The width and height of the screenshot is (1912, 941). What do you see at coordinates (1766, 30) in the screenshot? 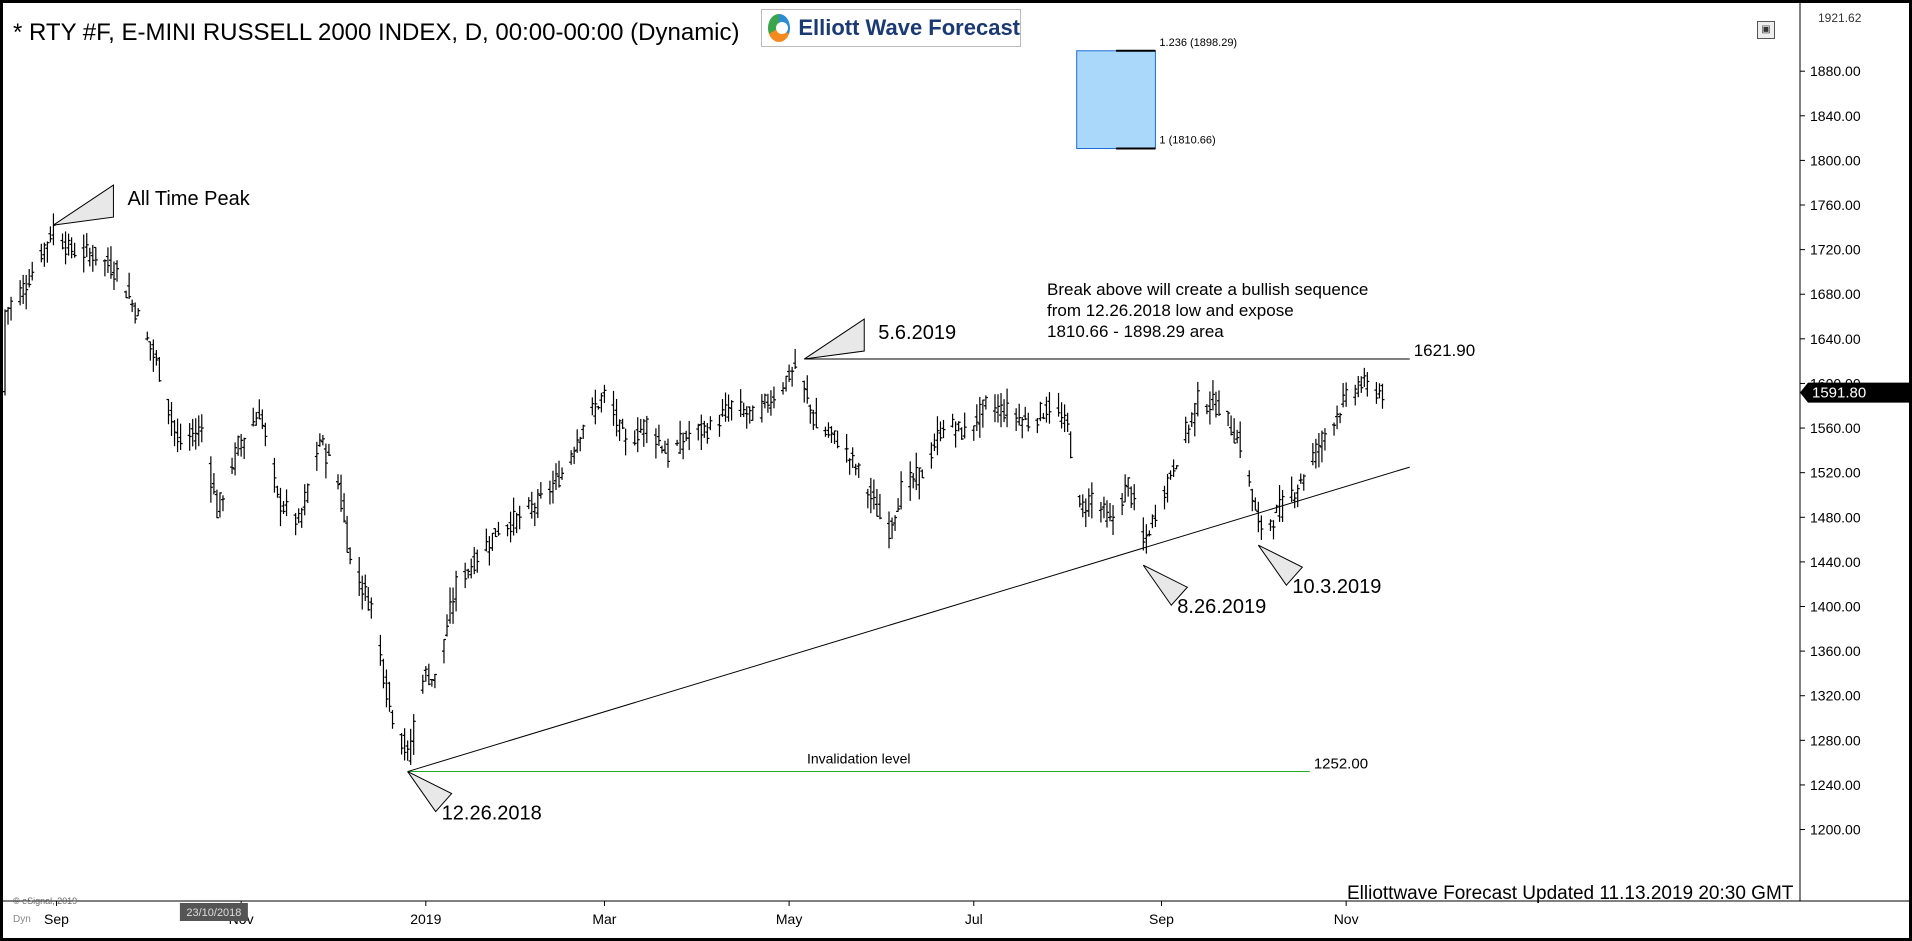
I see `maximize-icon: ▣` at bounding box center [1766, 30].